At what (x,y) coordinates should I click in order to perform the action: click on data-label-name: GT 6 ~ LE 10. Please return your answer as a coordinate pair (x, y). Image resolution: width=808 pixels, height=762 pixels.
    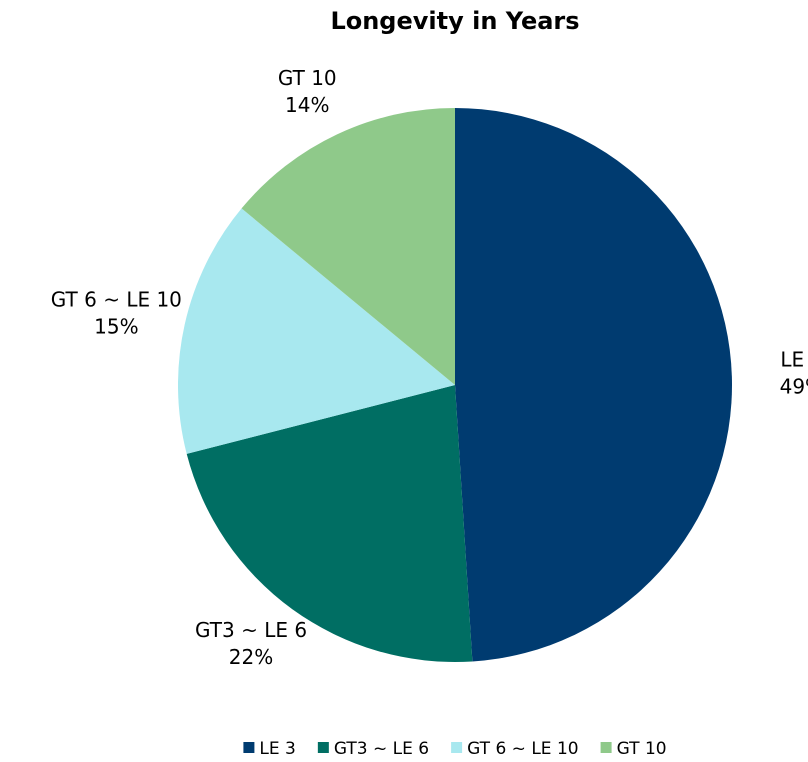
    Looking at the image, I should click on (116, 299).